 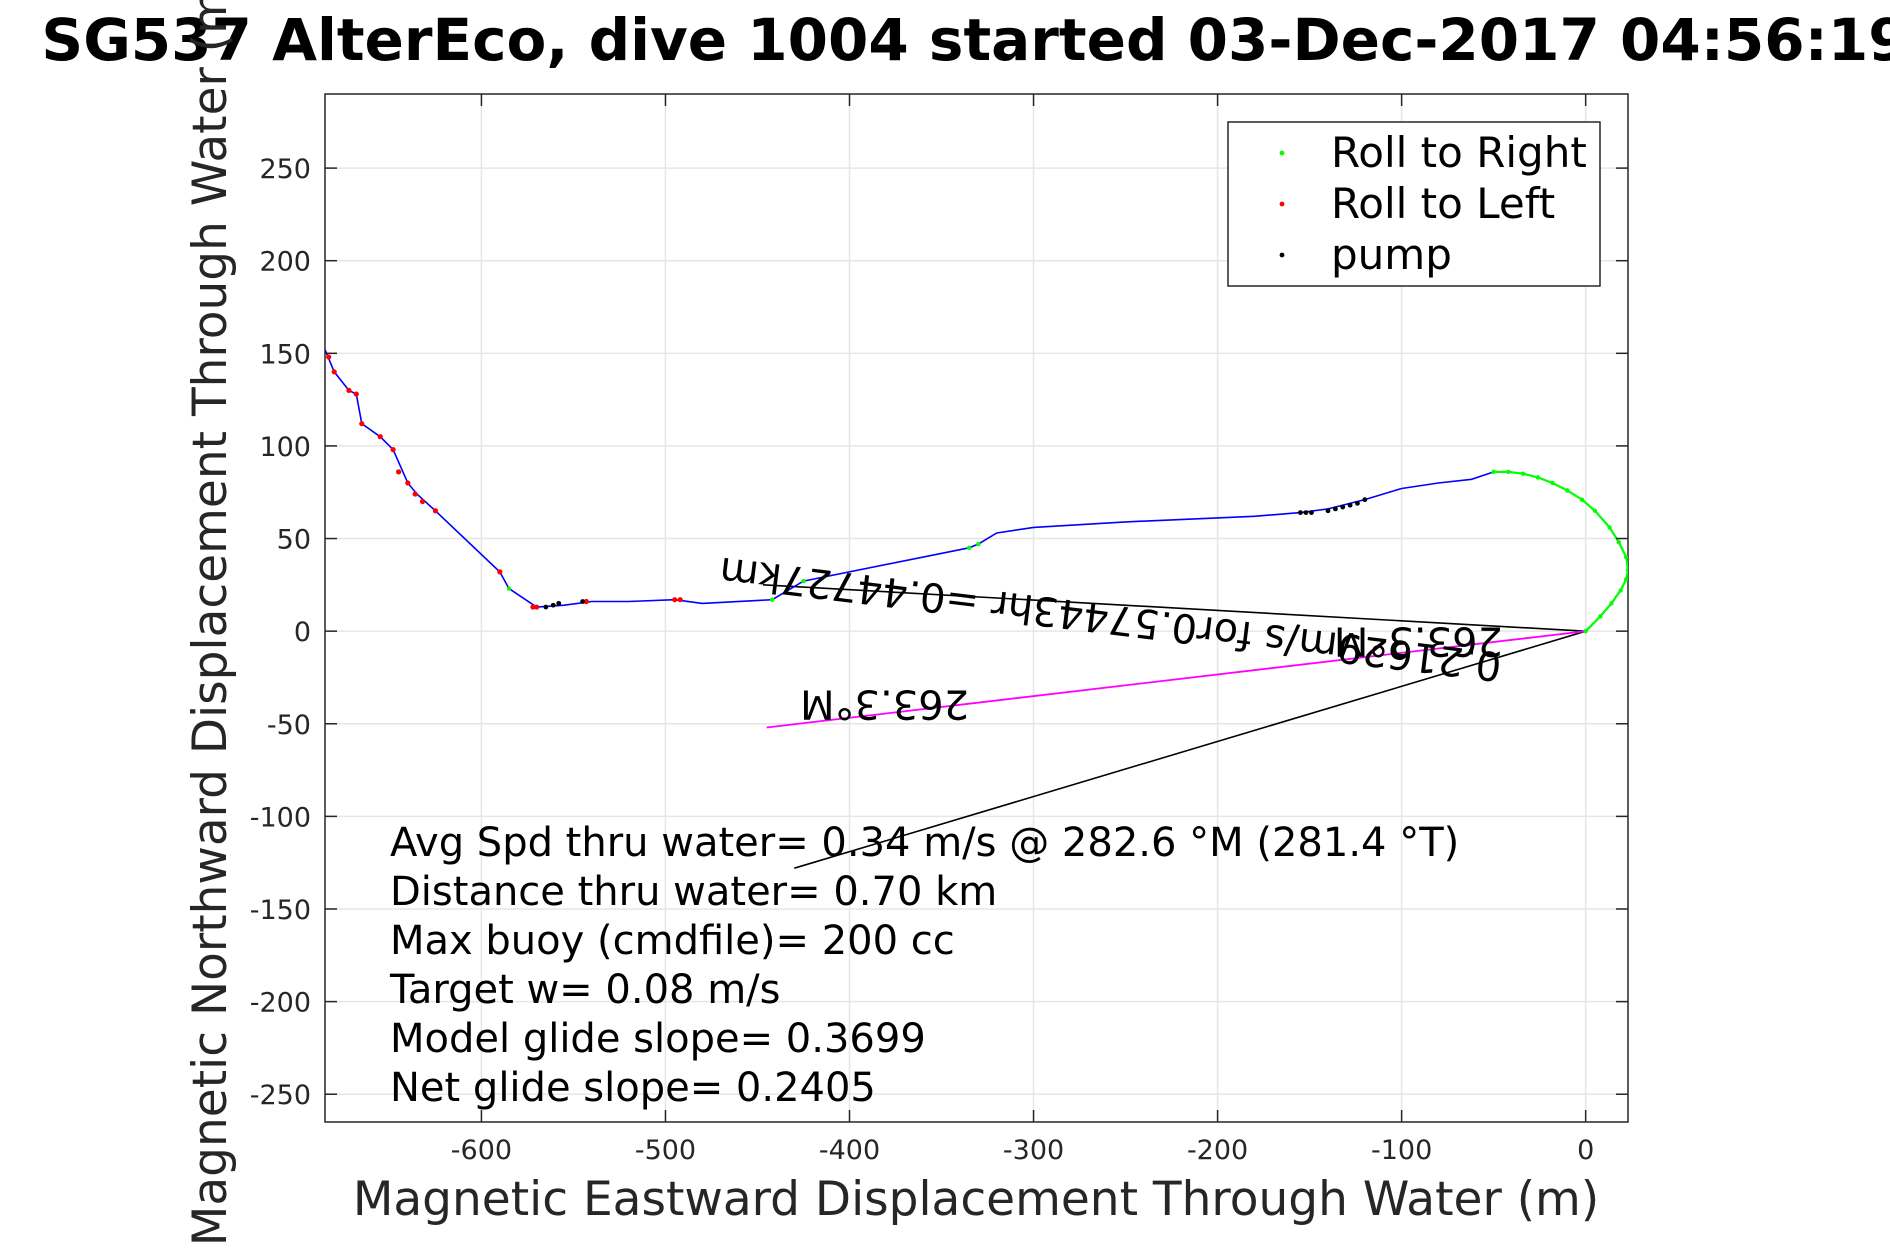 What do you see at coordinates (285, 262) in the screenshot?
I see `y-tick-label: 200` at bounding box center [285, 262].